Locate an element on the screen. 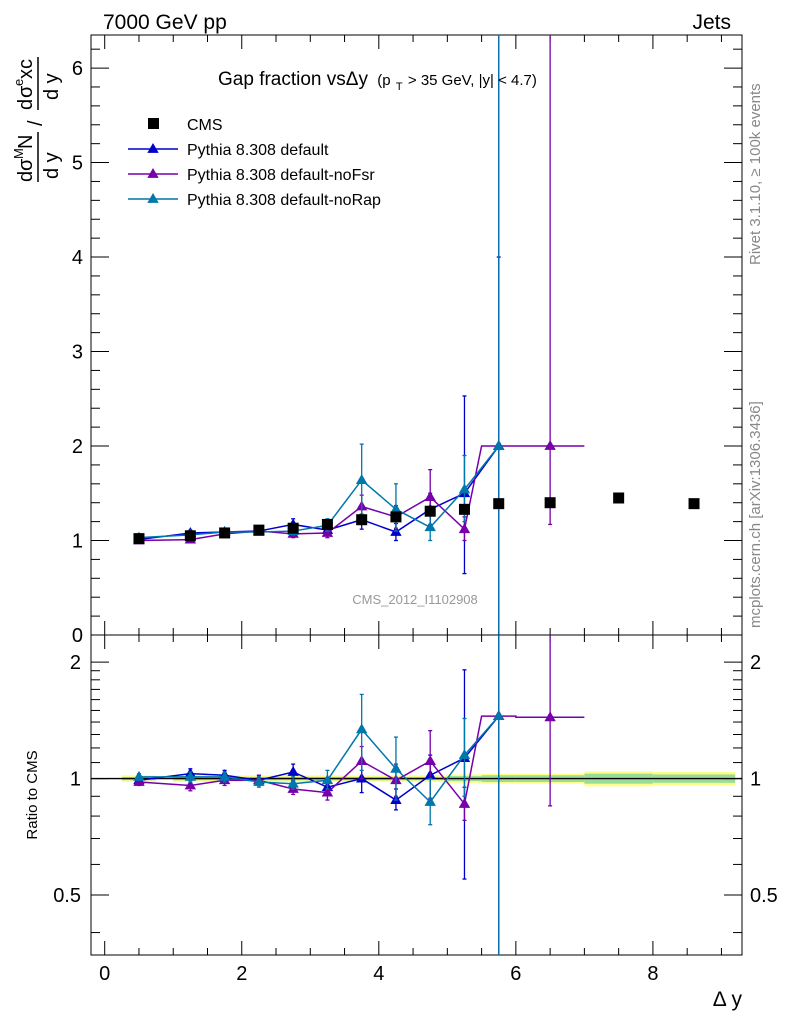 The image size is (786, 1024). svg-text: xc is located at coordinates (26, 69).